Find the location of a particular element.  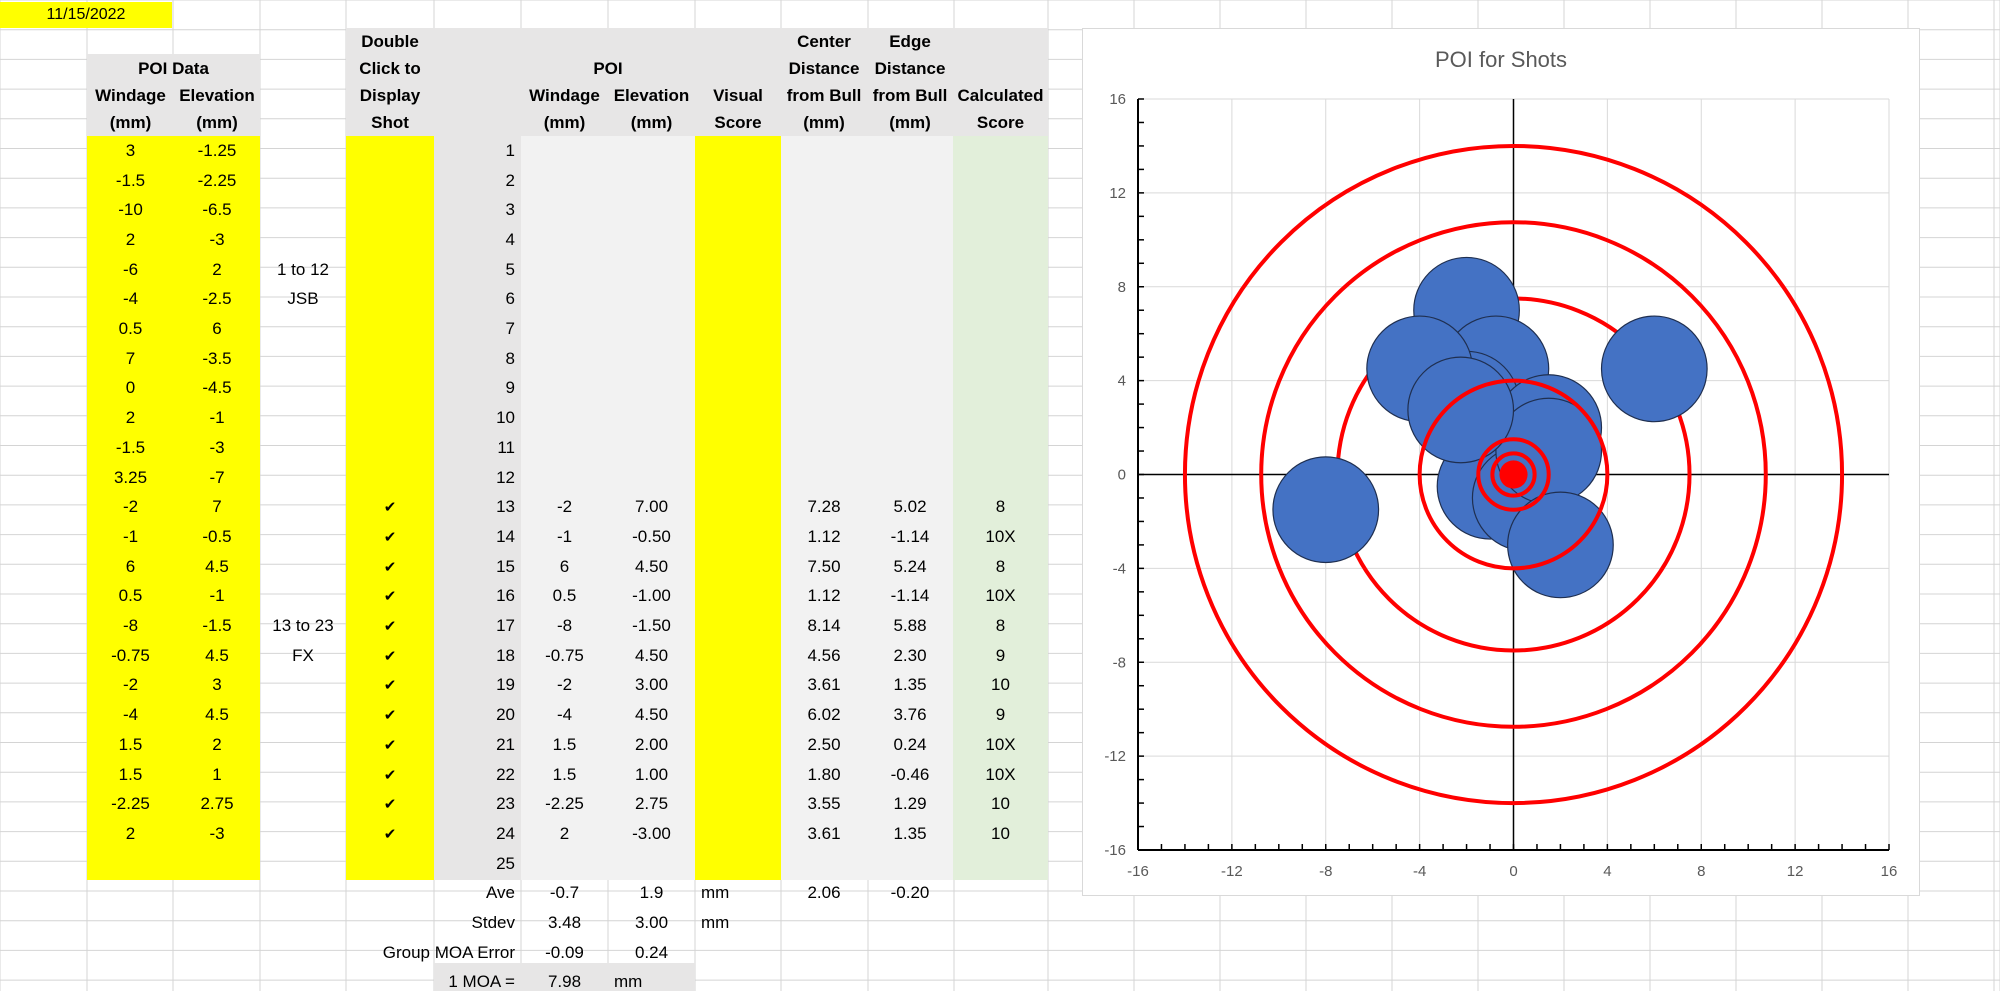

header-poi-data: POI Data is located at coordinates (173, 68).